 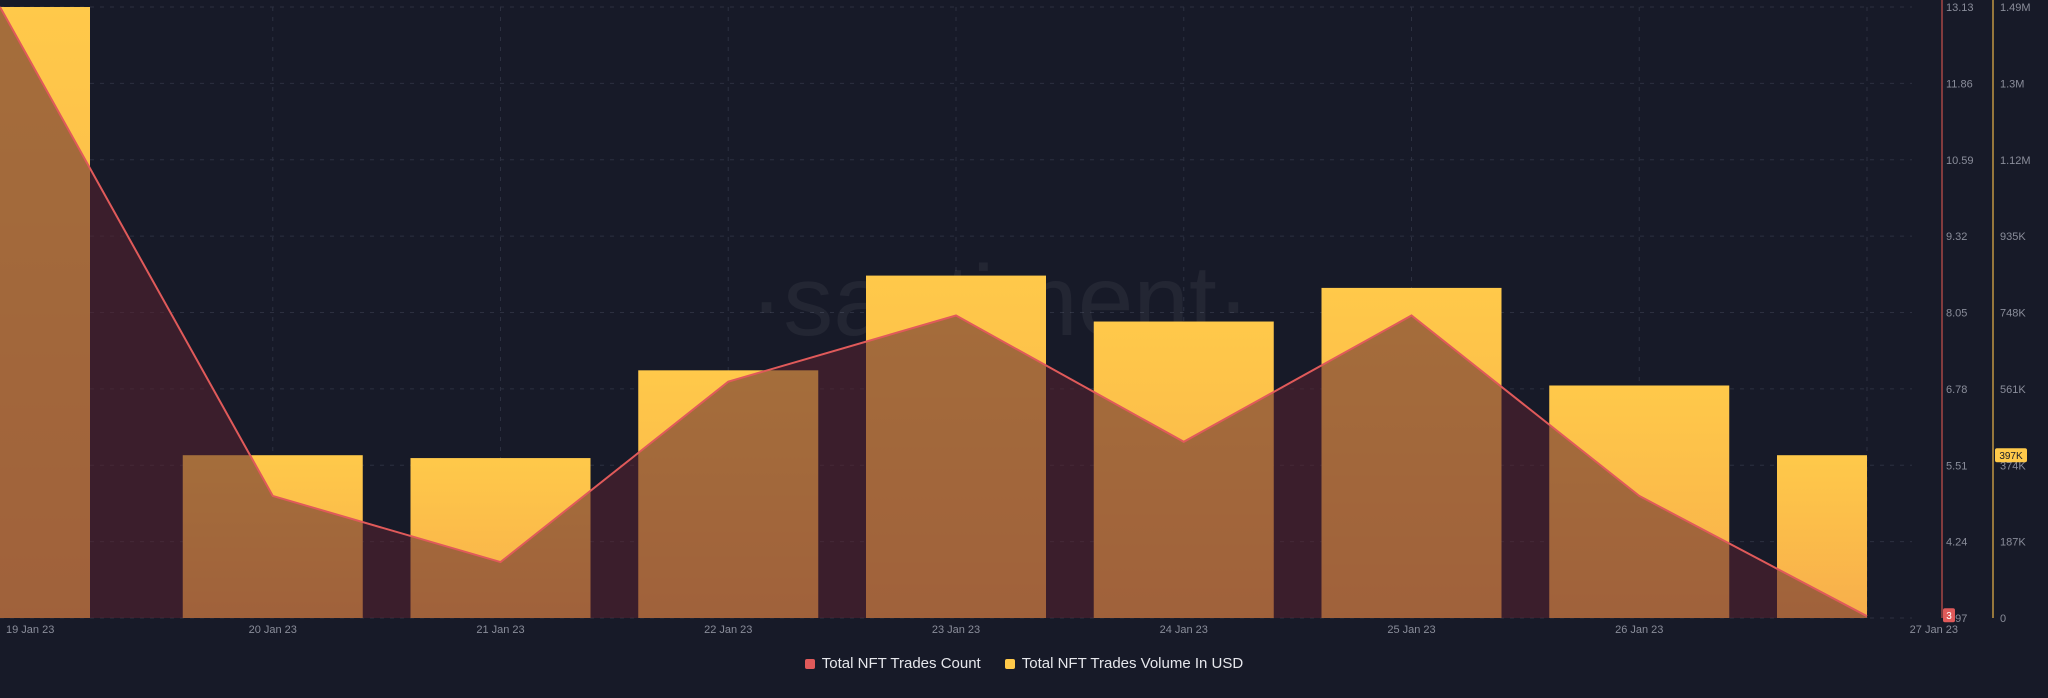 I want to click on marker-label-trades-count: 3, so click(x=1949, y=616).